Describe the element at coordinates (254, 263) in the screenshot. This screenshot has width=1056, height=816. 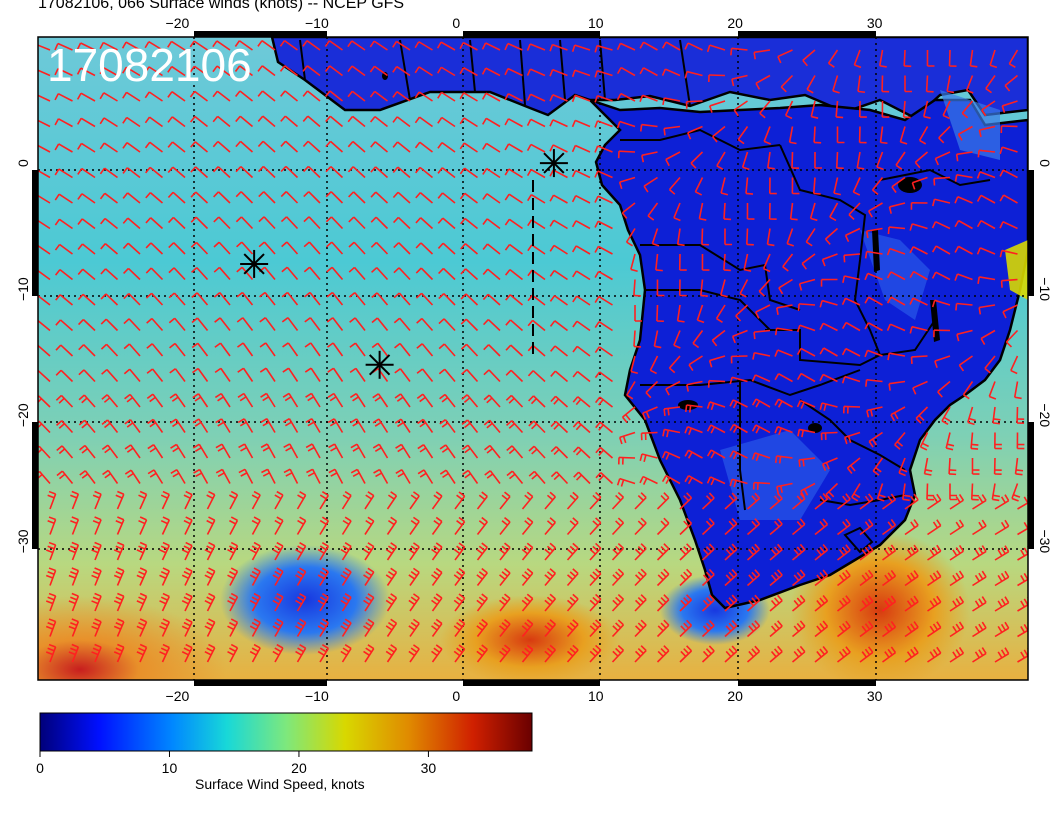
I see `storm-marker` at that location.